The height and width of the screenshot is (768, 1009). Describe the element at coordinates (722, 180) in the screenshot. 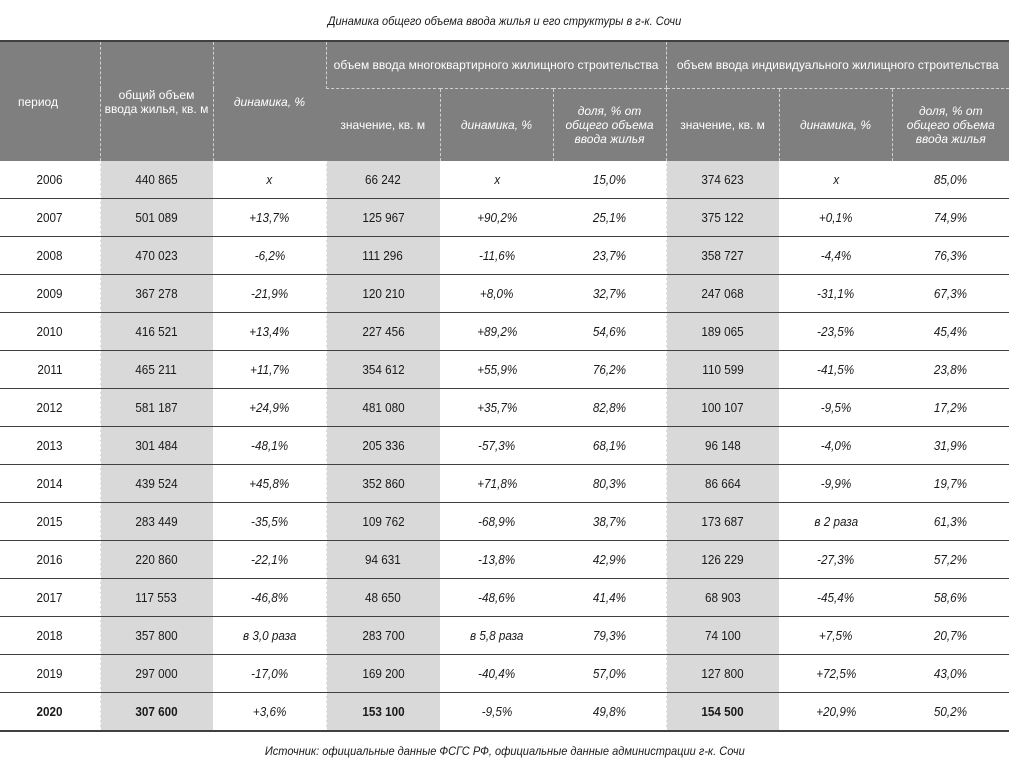

I see `cell-ind-value: 374 623` at that location.